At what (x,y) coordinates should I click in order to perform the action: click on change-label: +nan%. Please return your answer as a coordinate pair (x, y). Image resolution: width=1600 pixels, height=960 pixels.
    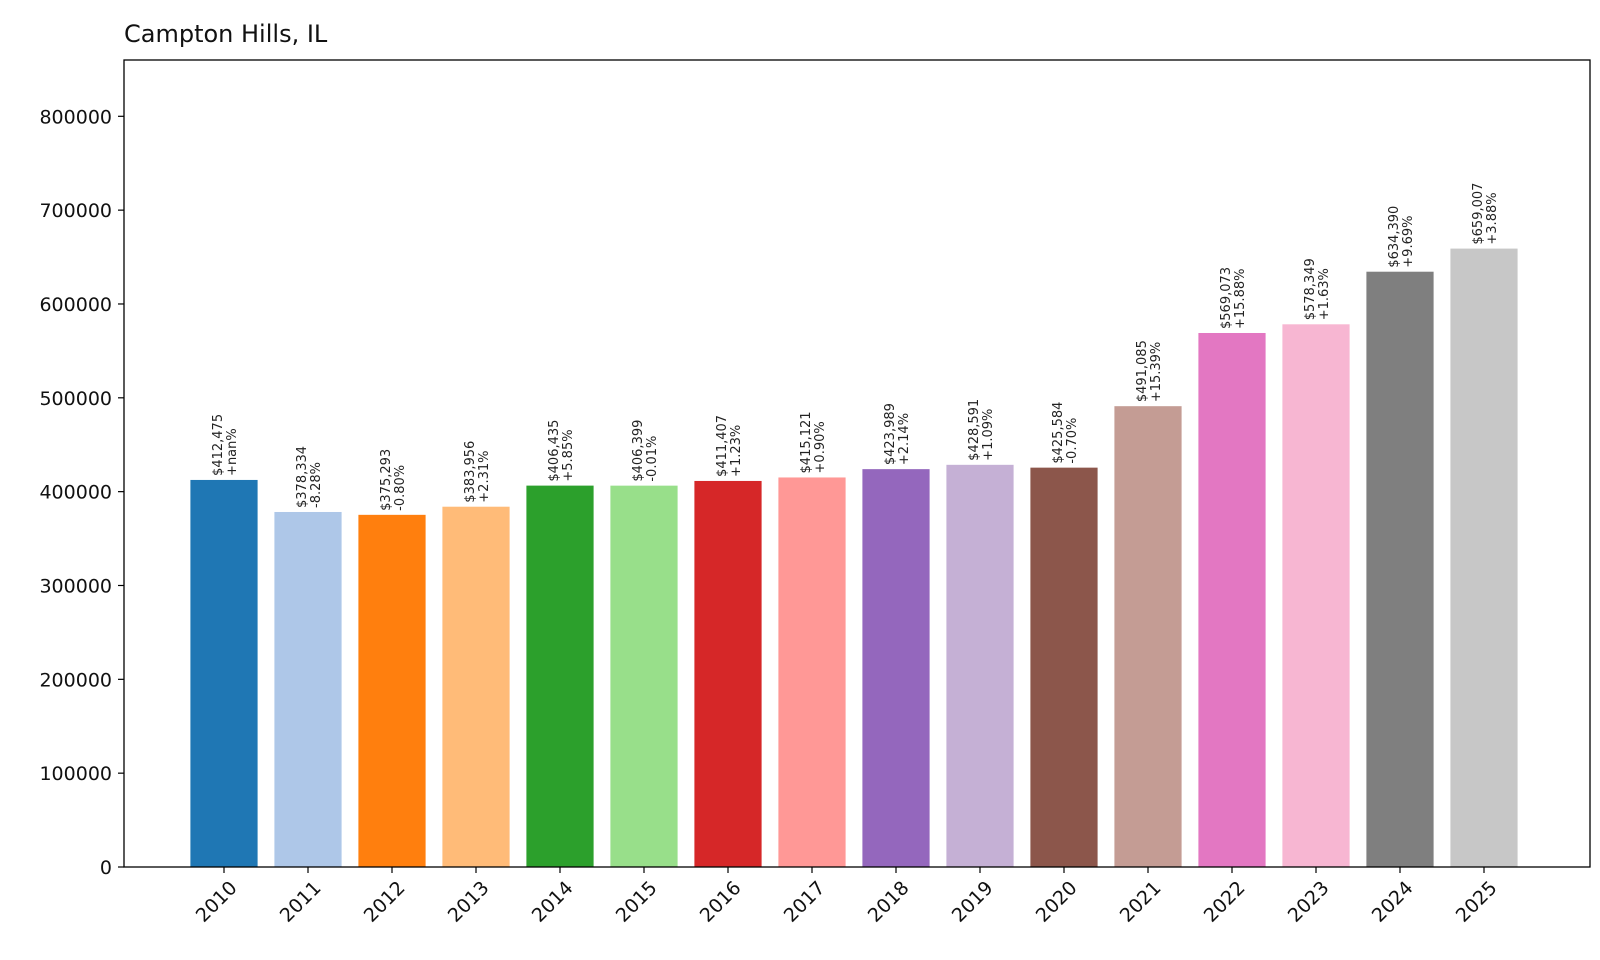
    Looking at the image, I should click on (232, 452).